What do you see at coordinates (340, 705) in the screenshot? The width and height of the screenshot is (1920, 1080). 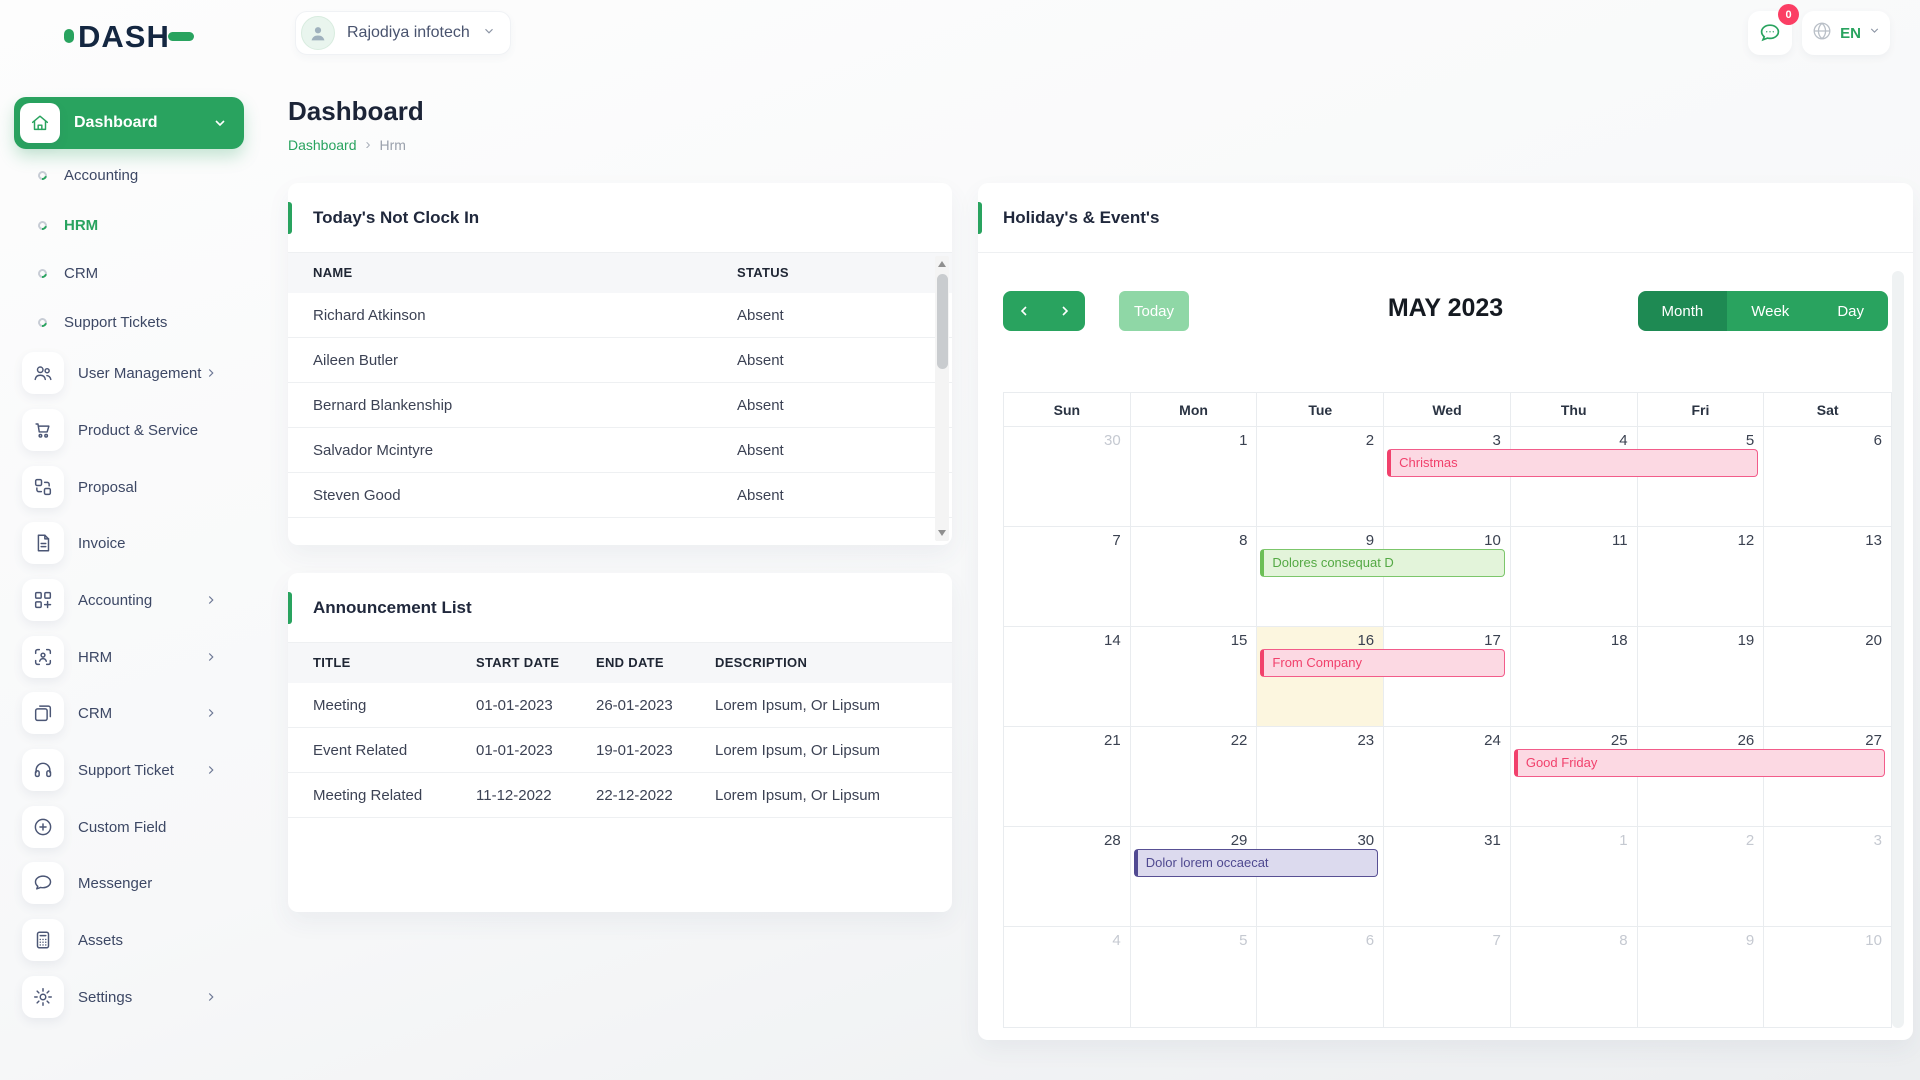 I see `cell-title: Meeting` at bounding box center [340, 705].